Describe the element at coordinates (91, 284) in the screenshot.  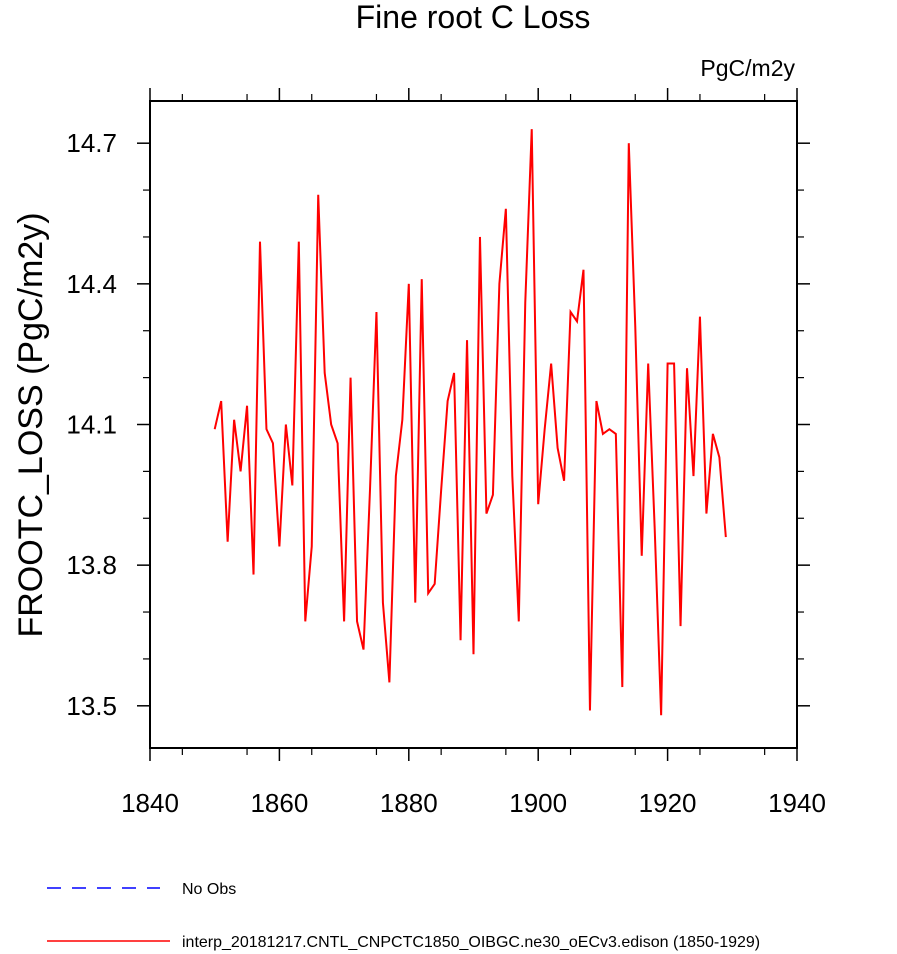
I see `y-tick-label: 14.4` at that location.